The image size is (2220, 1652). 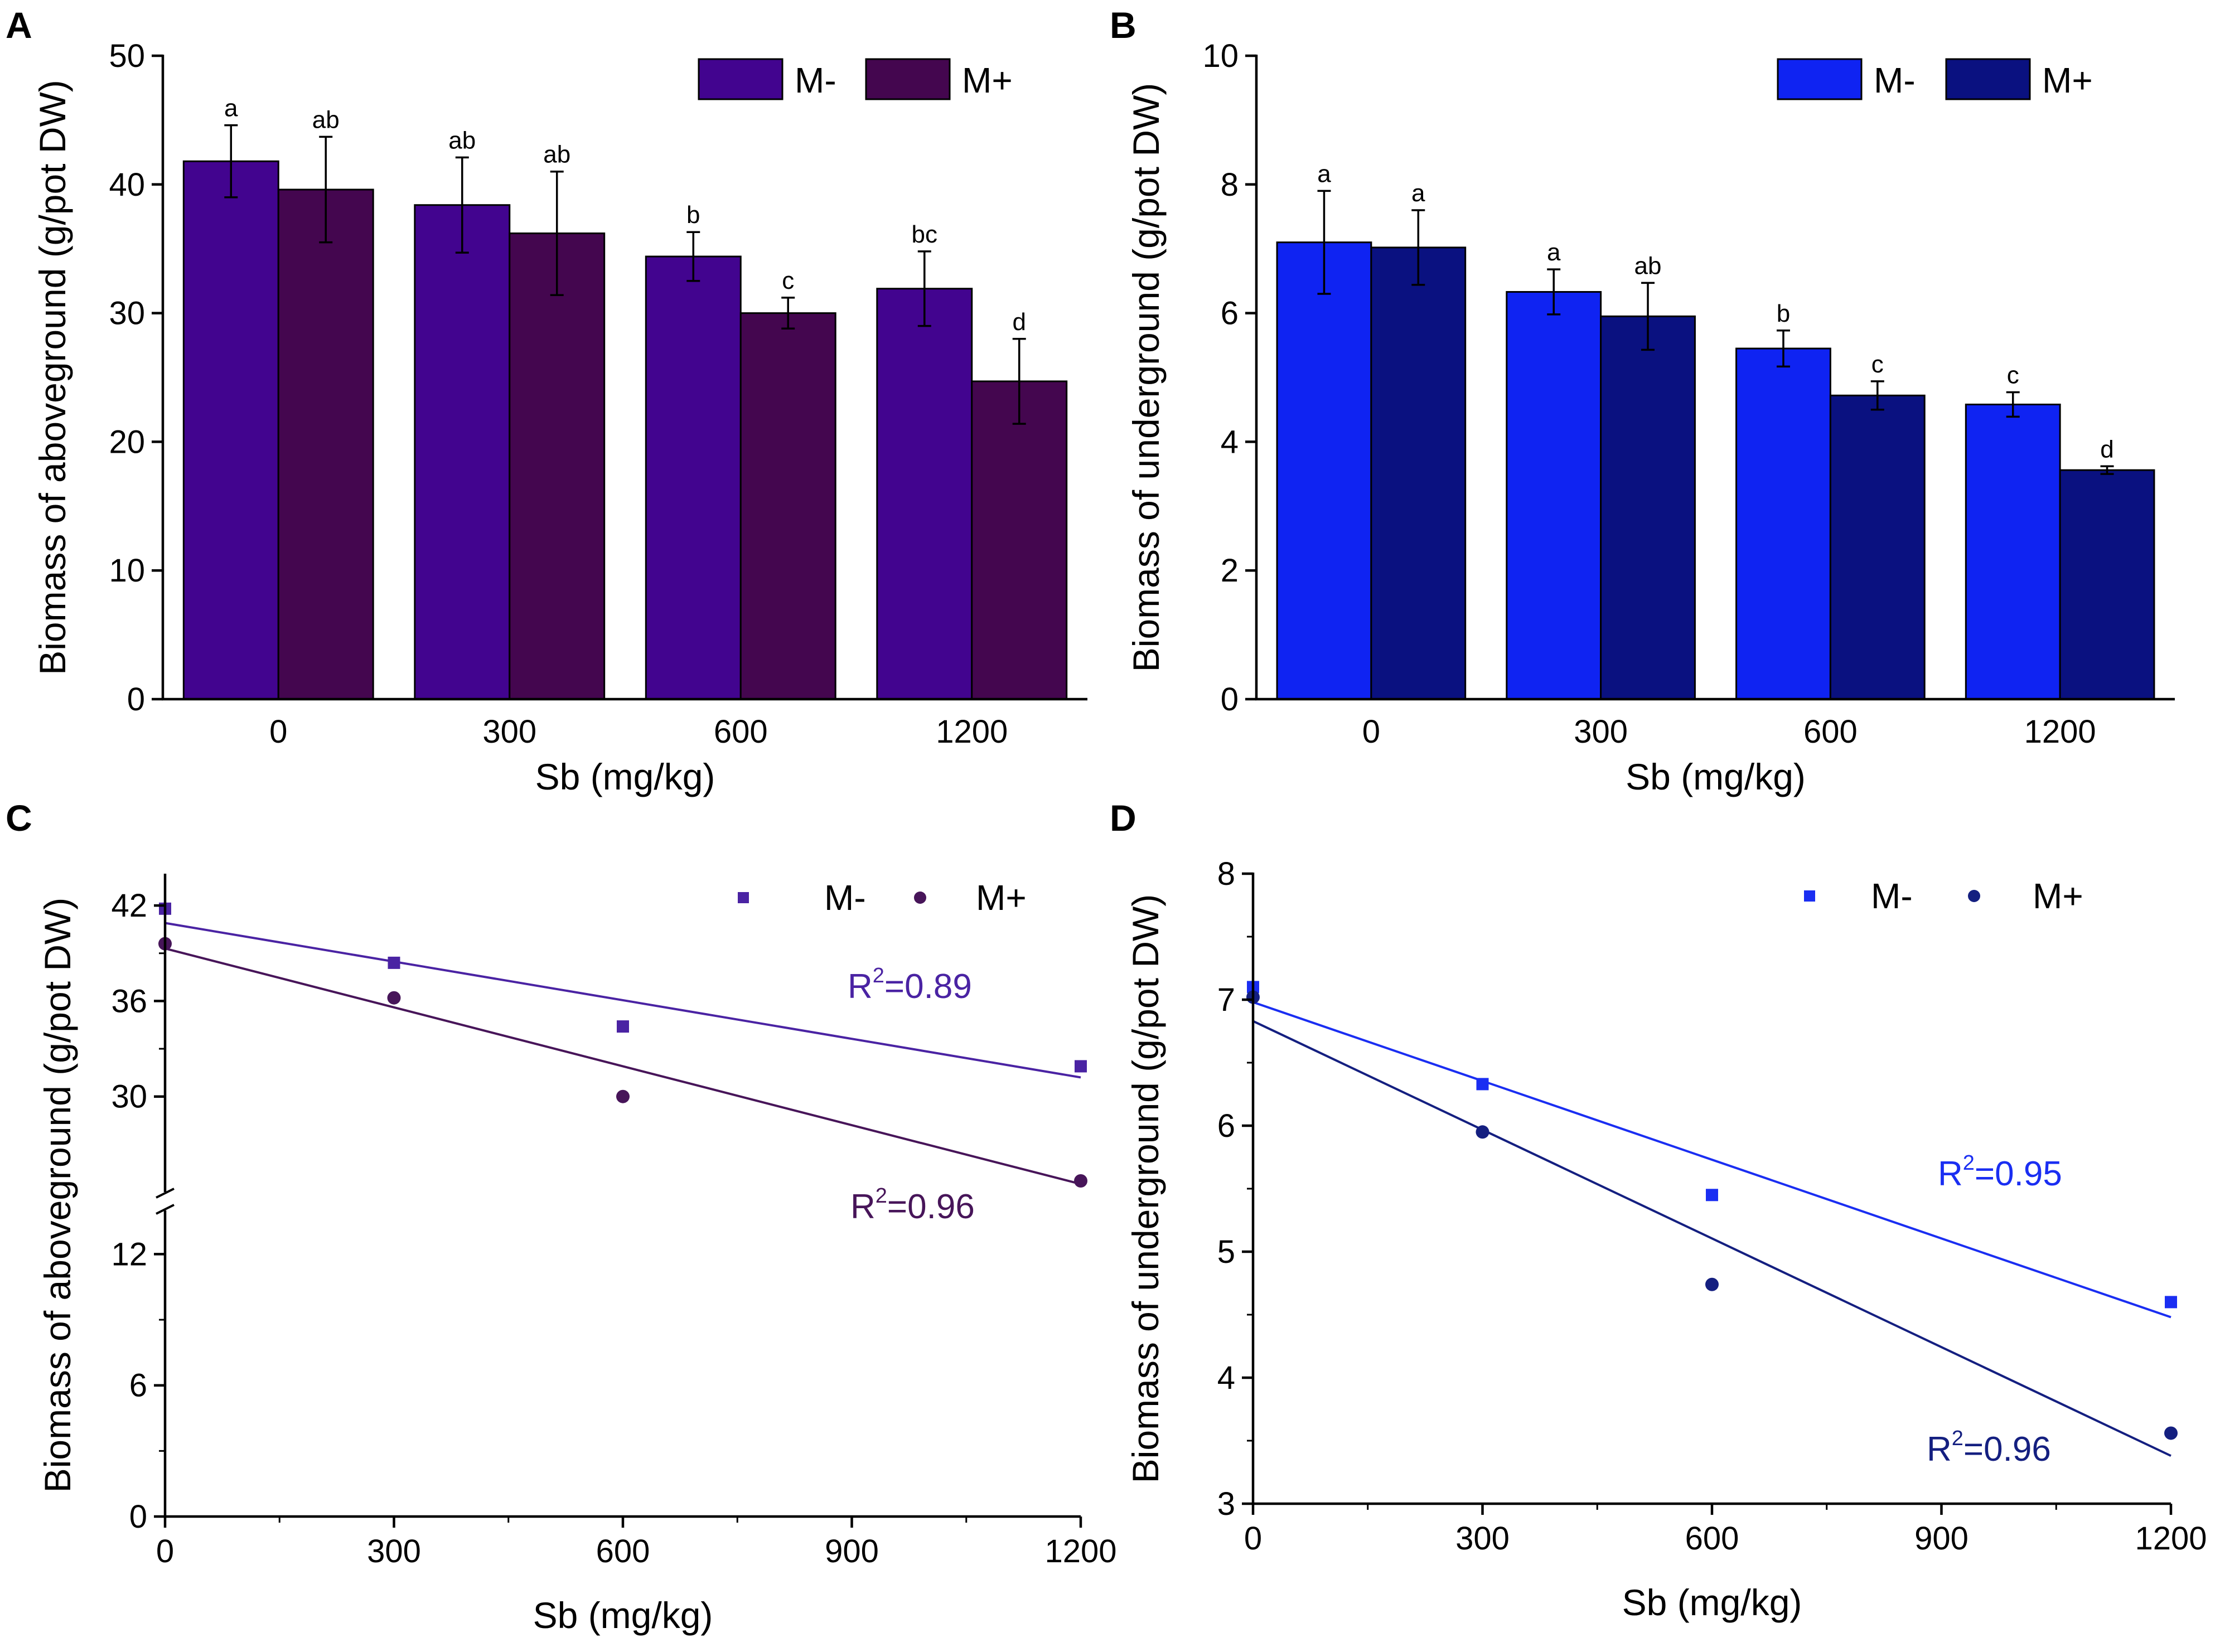 I want to click on y-tick-label: 4, so click(x=1230, y=442).